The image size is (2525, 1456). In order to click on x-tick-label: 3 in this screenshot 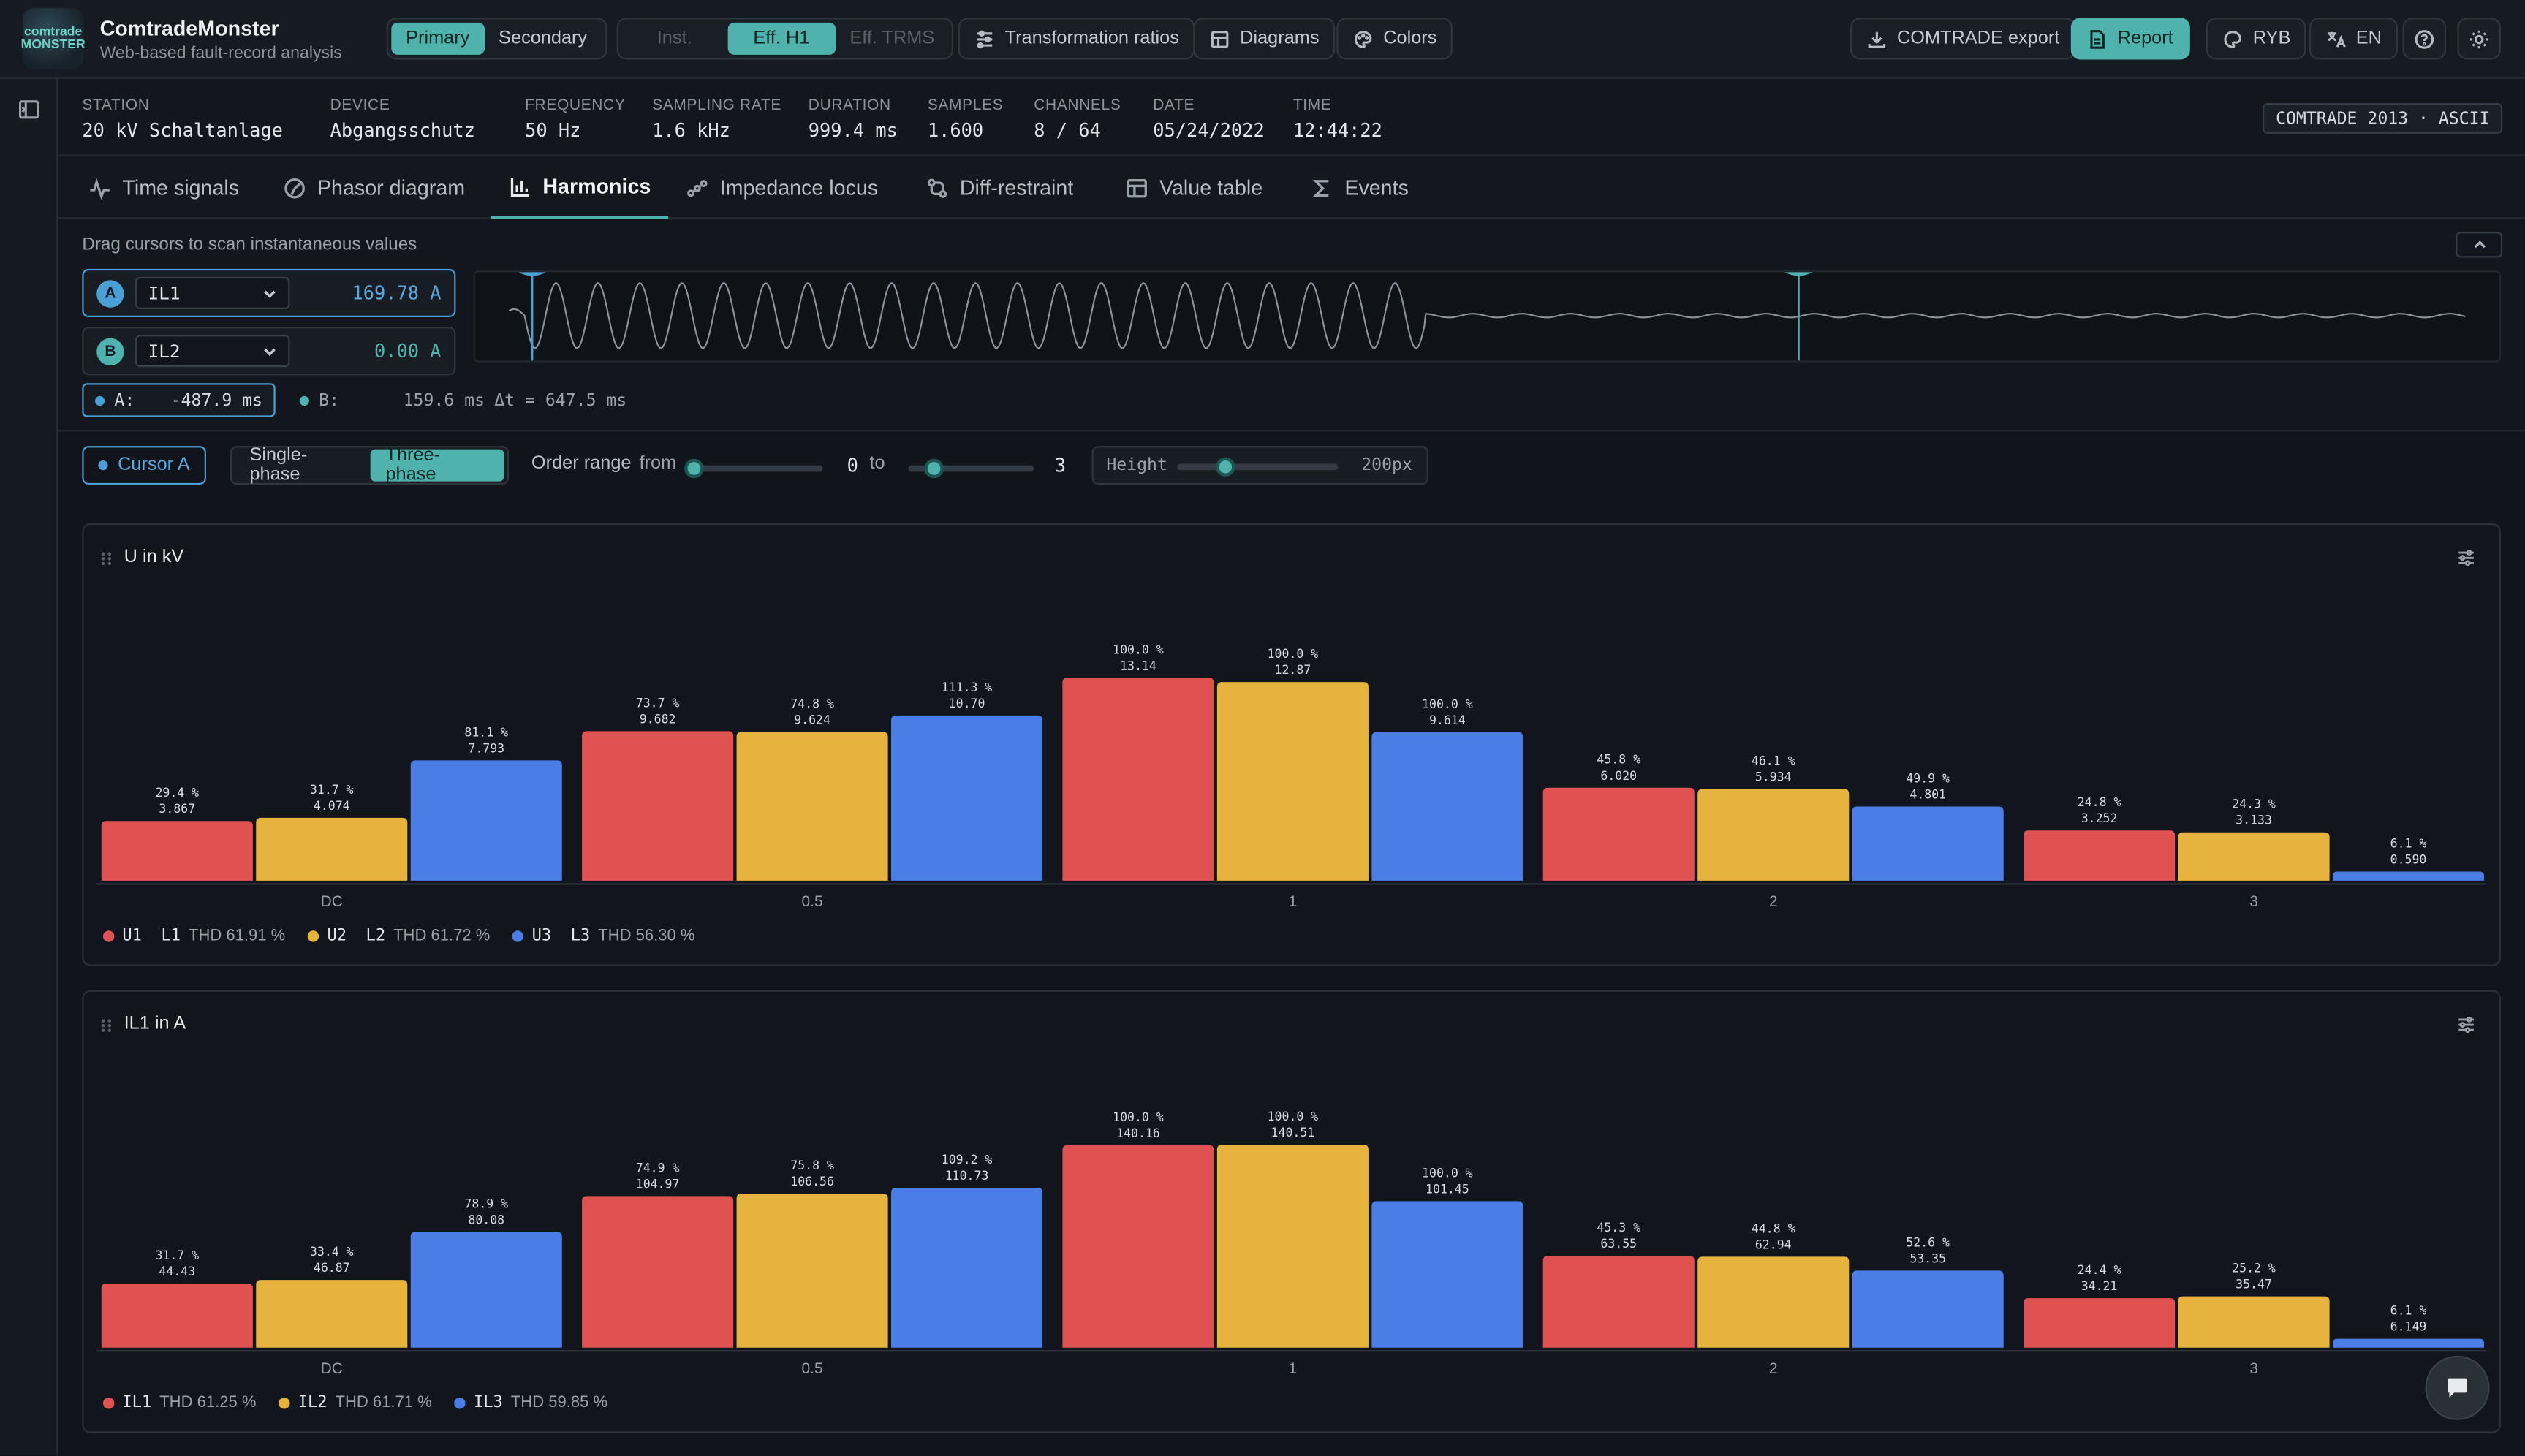, I will do `click(2253, 1368)`.